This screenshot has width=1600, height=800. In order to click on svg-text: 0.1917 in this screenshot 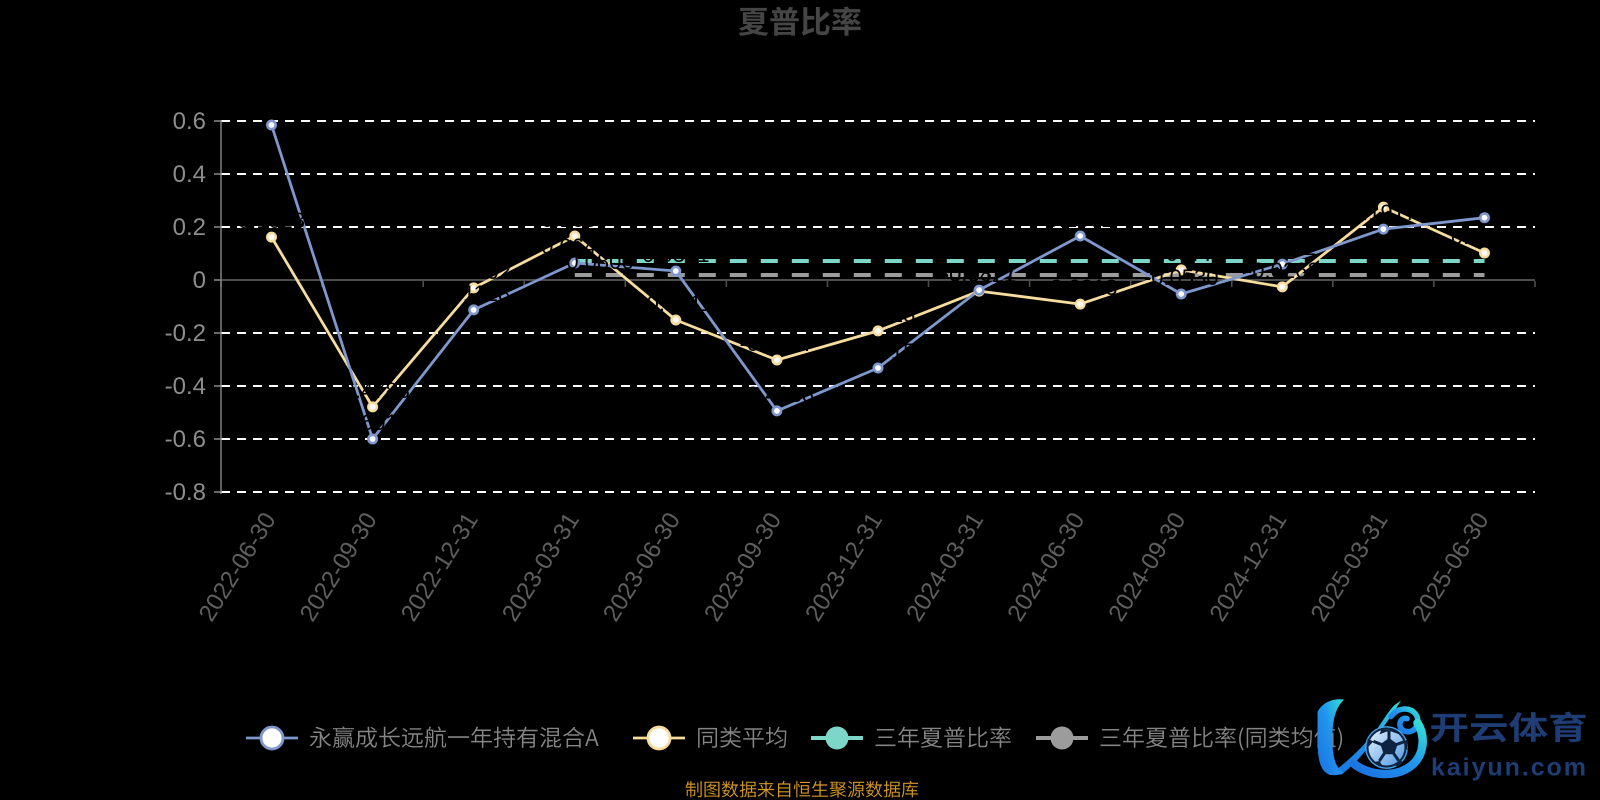, I will do `click(1383, 212)`.